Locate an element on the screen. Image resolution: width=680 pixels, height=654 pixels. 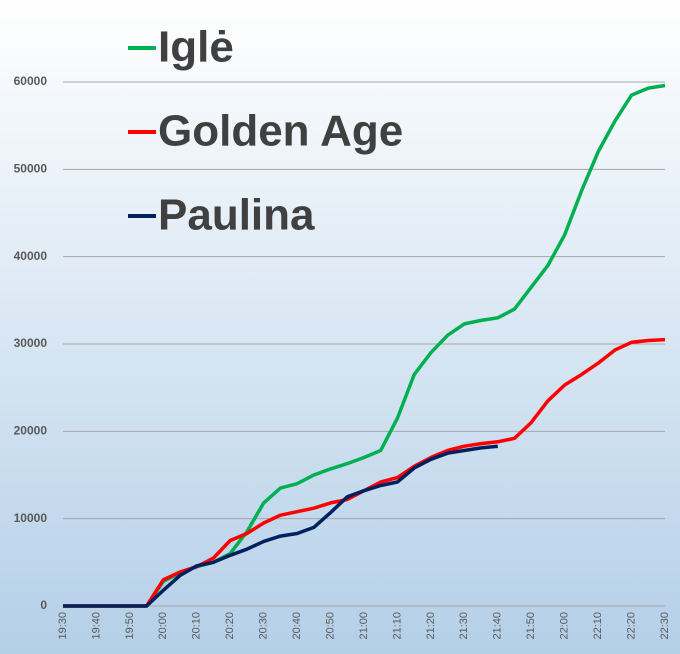
y-tick-label: 20000 is located at coordinates (31, 431).